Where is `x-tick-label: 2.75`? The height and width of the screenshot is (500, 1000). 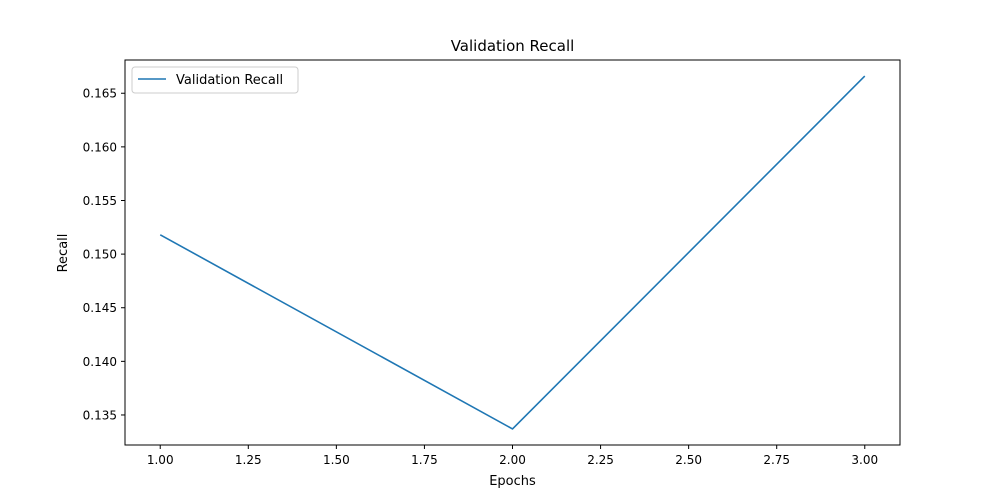 x-tick-label: 2.75 is located at coordinates (776, 460).